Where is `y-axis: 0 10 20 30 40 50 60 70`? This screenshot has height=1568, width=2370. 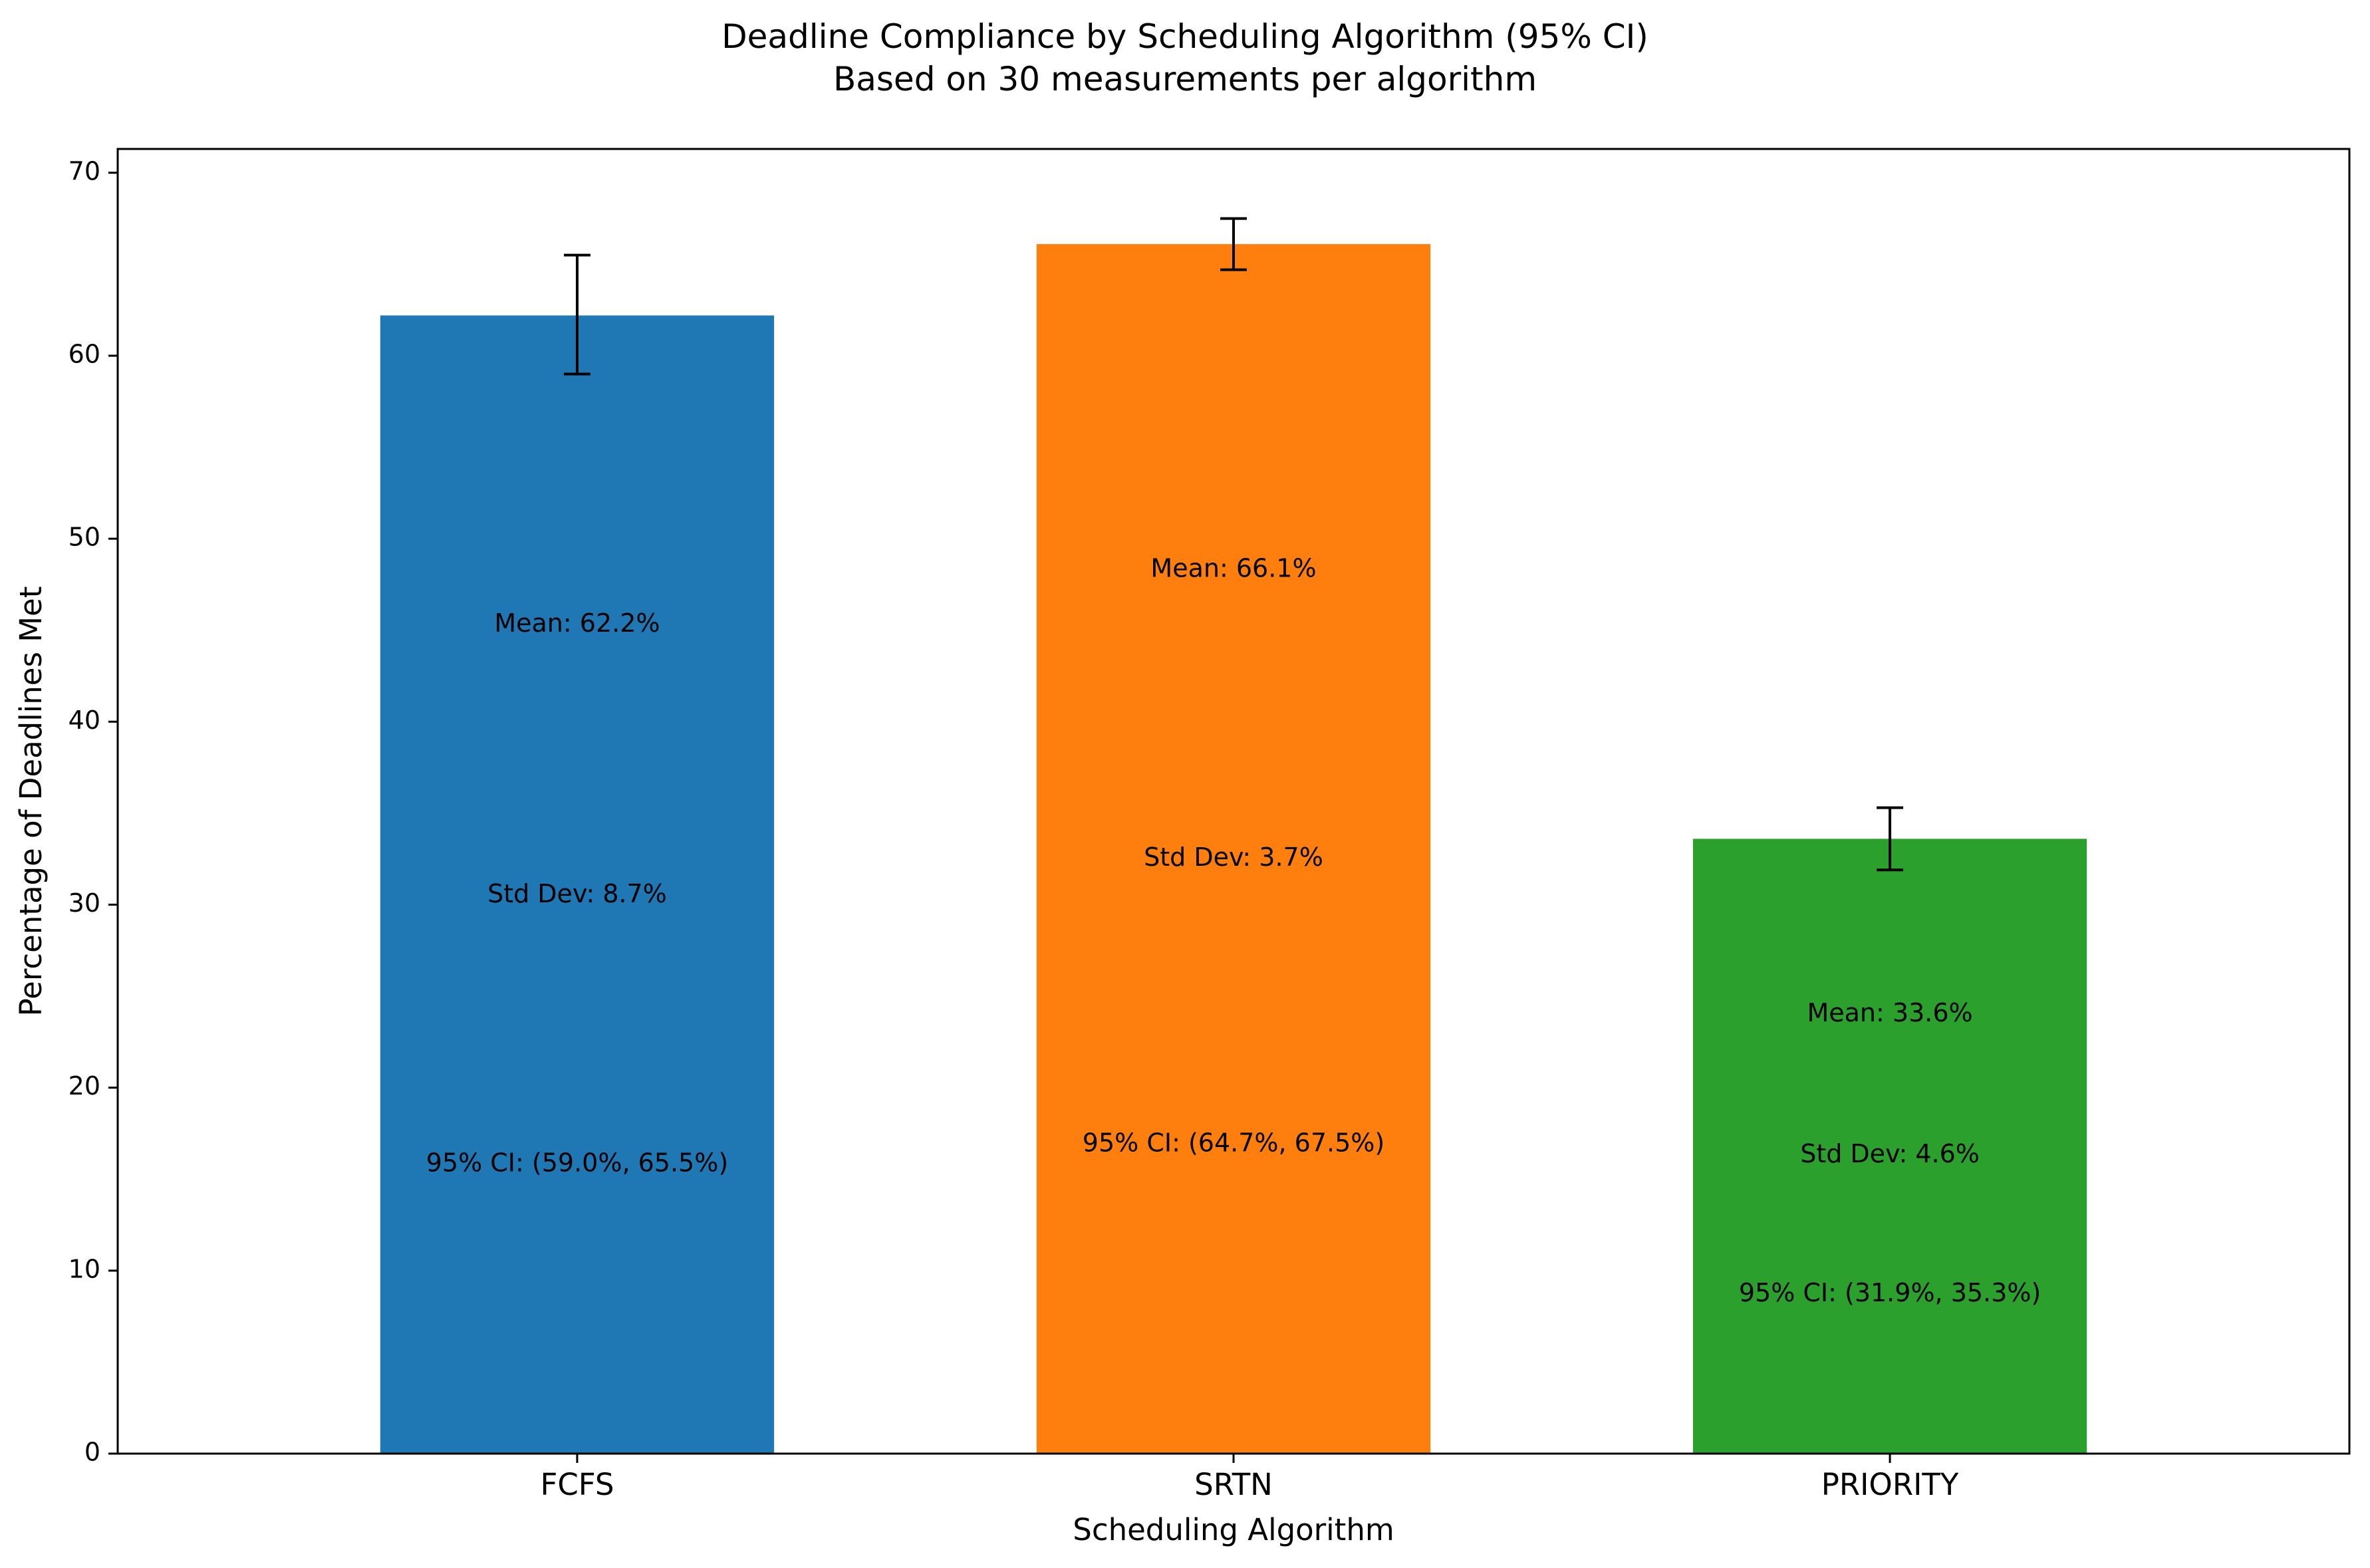 y-axis: 0 10 20 30 40 50 60 70 is located at coordinates (93, 811).